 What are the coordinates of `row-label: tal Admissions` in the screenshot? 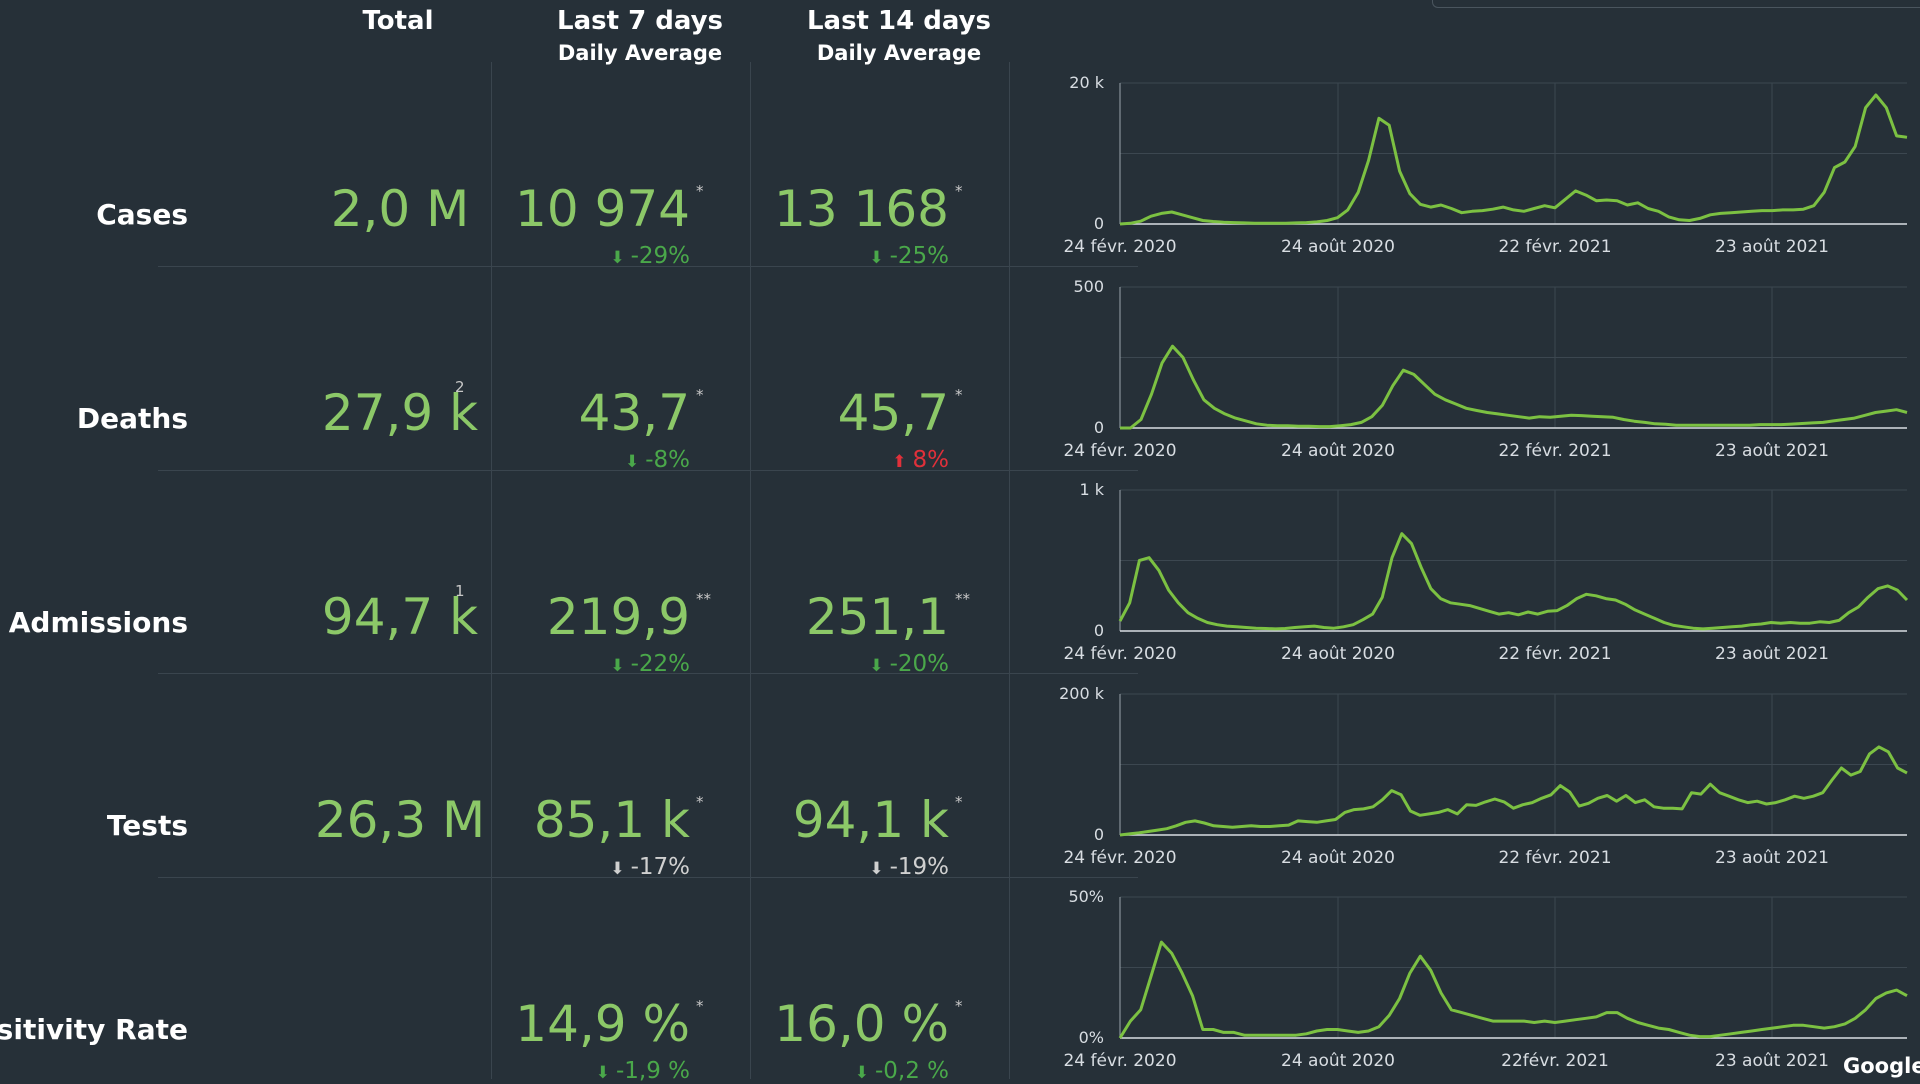 It's located at (94, 622).